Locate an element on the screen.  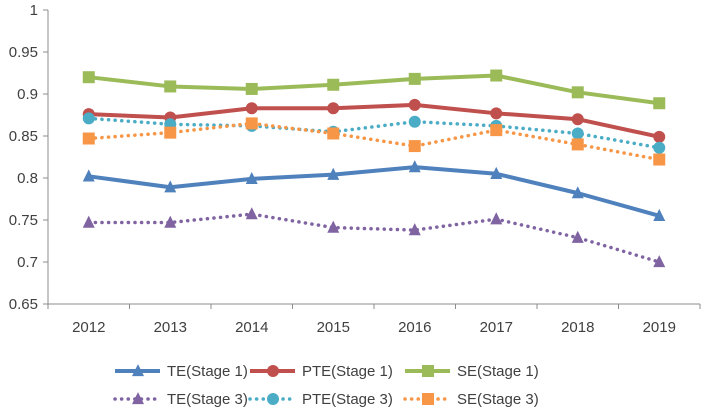
legend-item: TE(Stage 3) is located at coordinates (180, 399).